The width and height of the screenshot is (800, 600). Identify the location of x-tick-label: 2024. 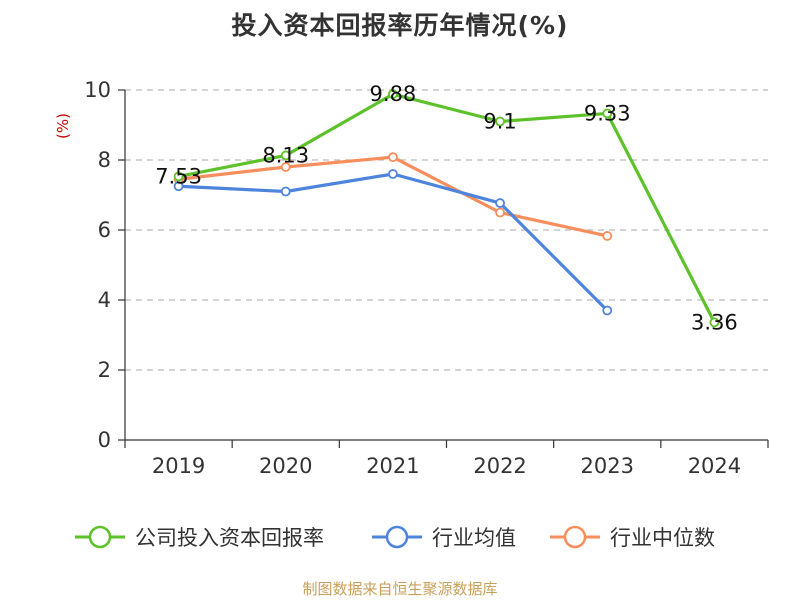
(714, 466).